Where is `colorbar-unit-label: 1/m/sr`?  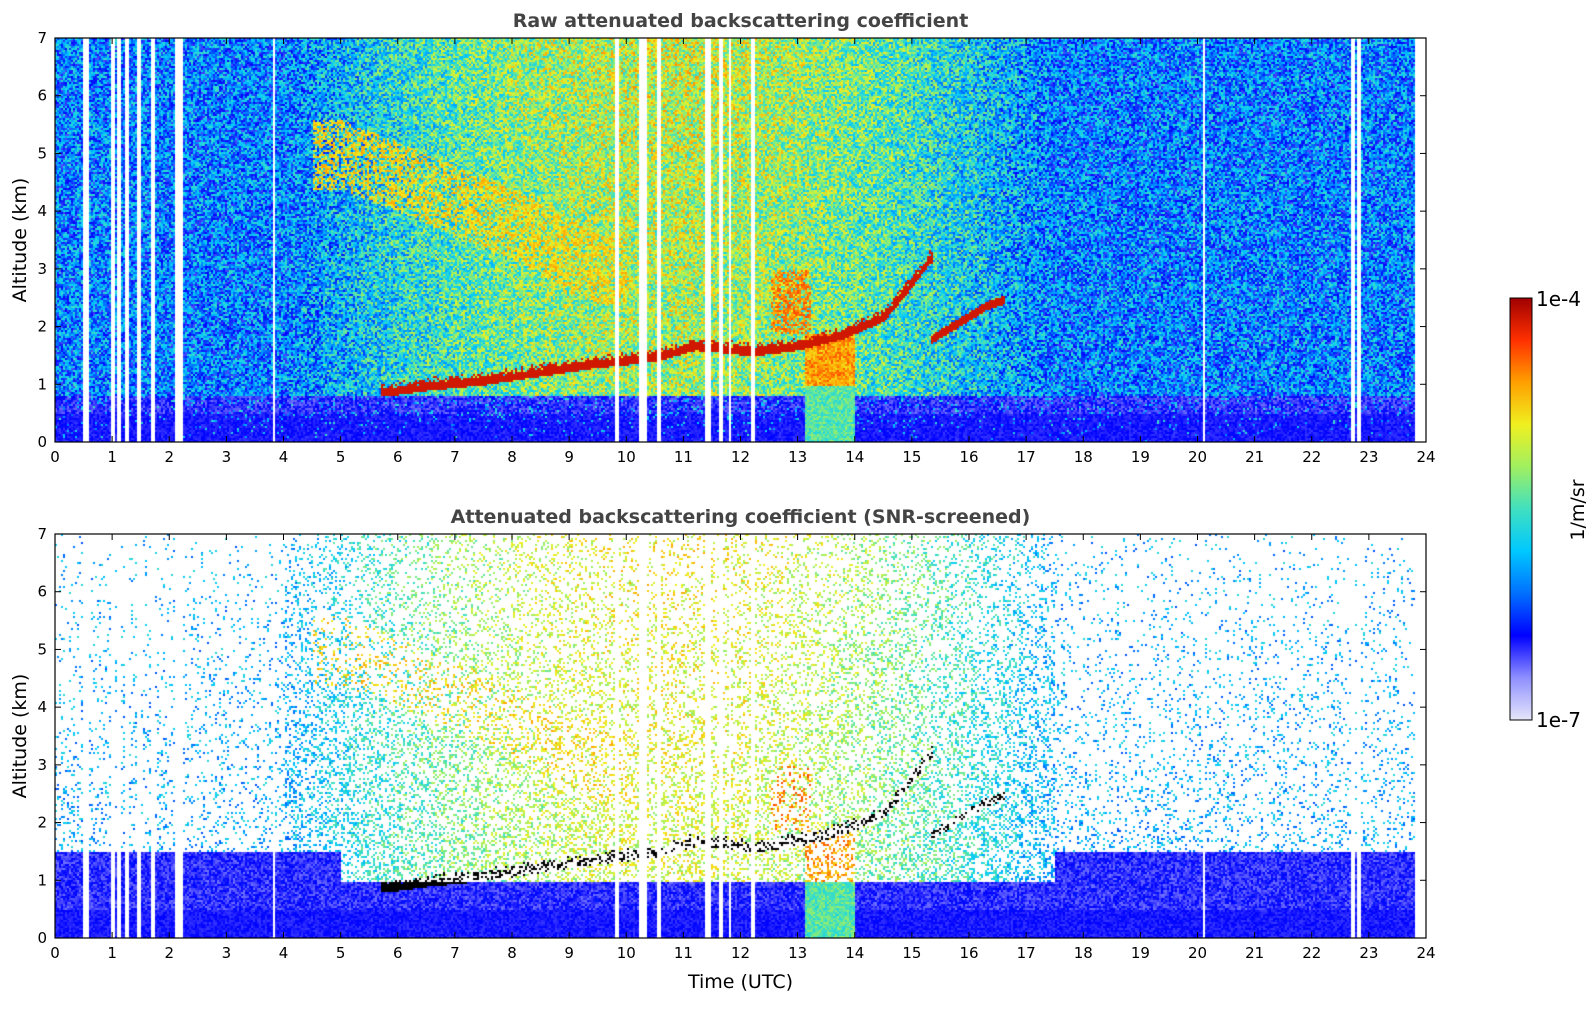 colorbar-unit-label: 1/m/sr is located at coordinates (1578, 509).